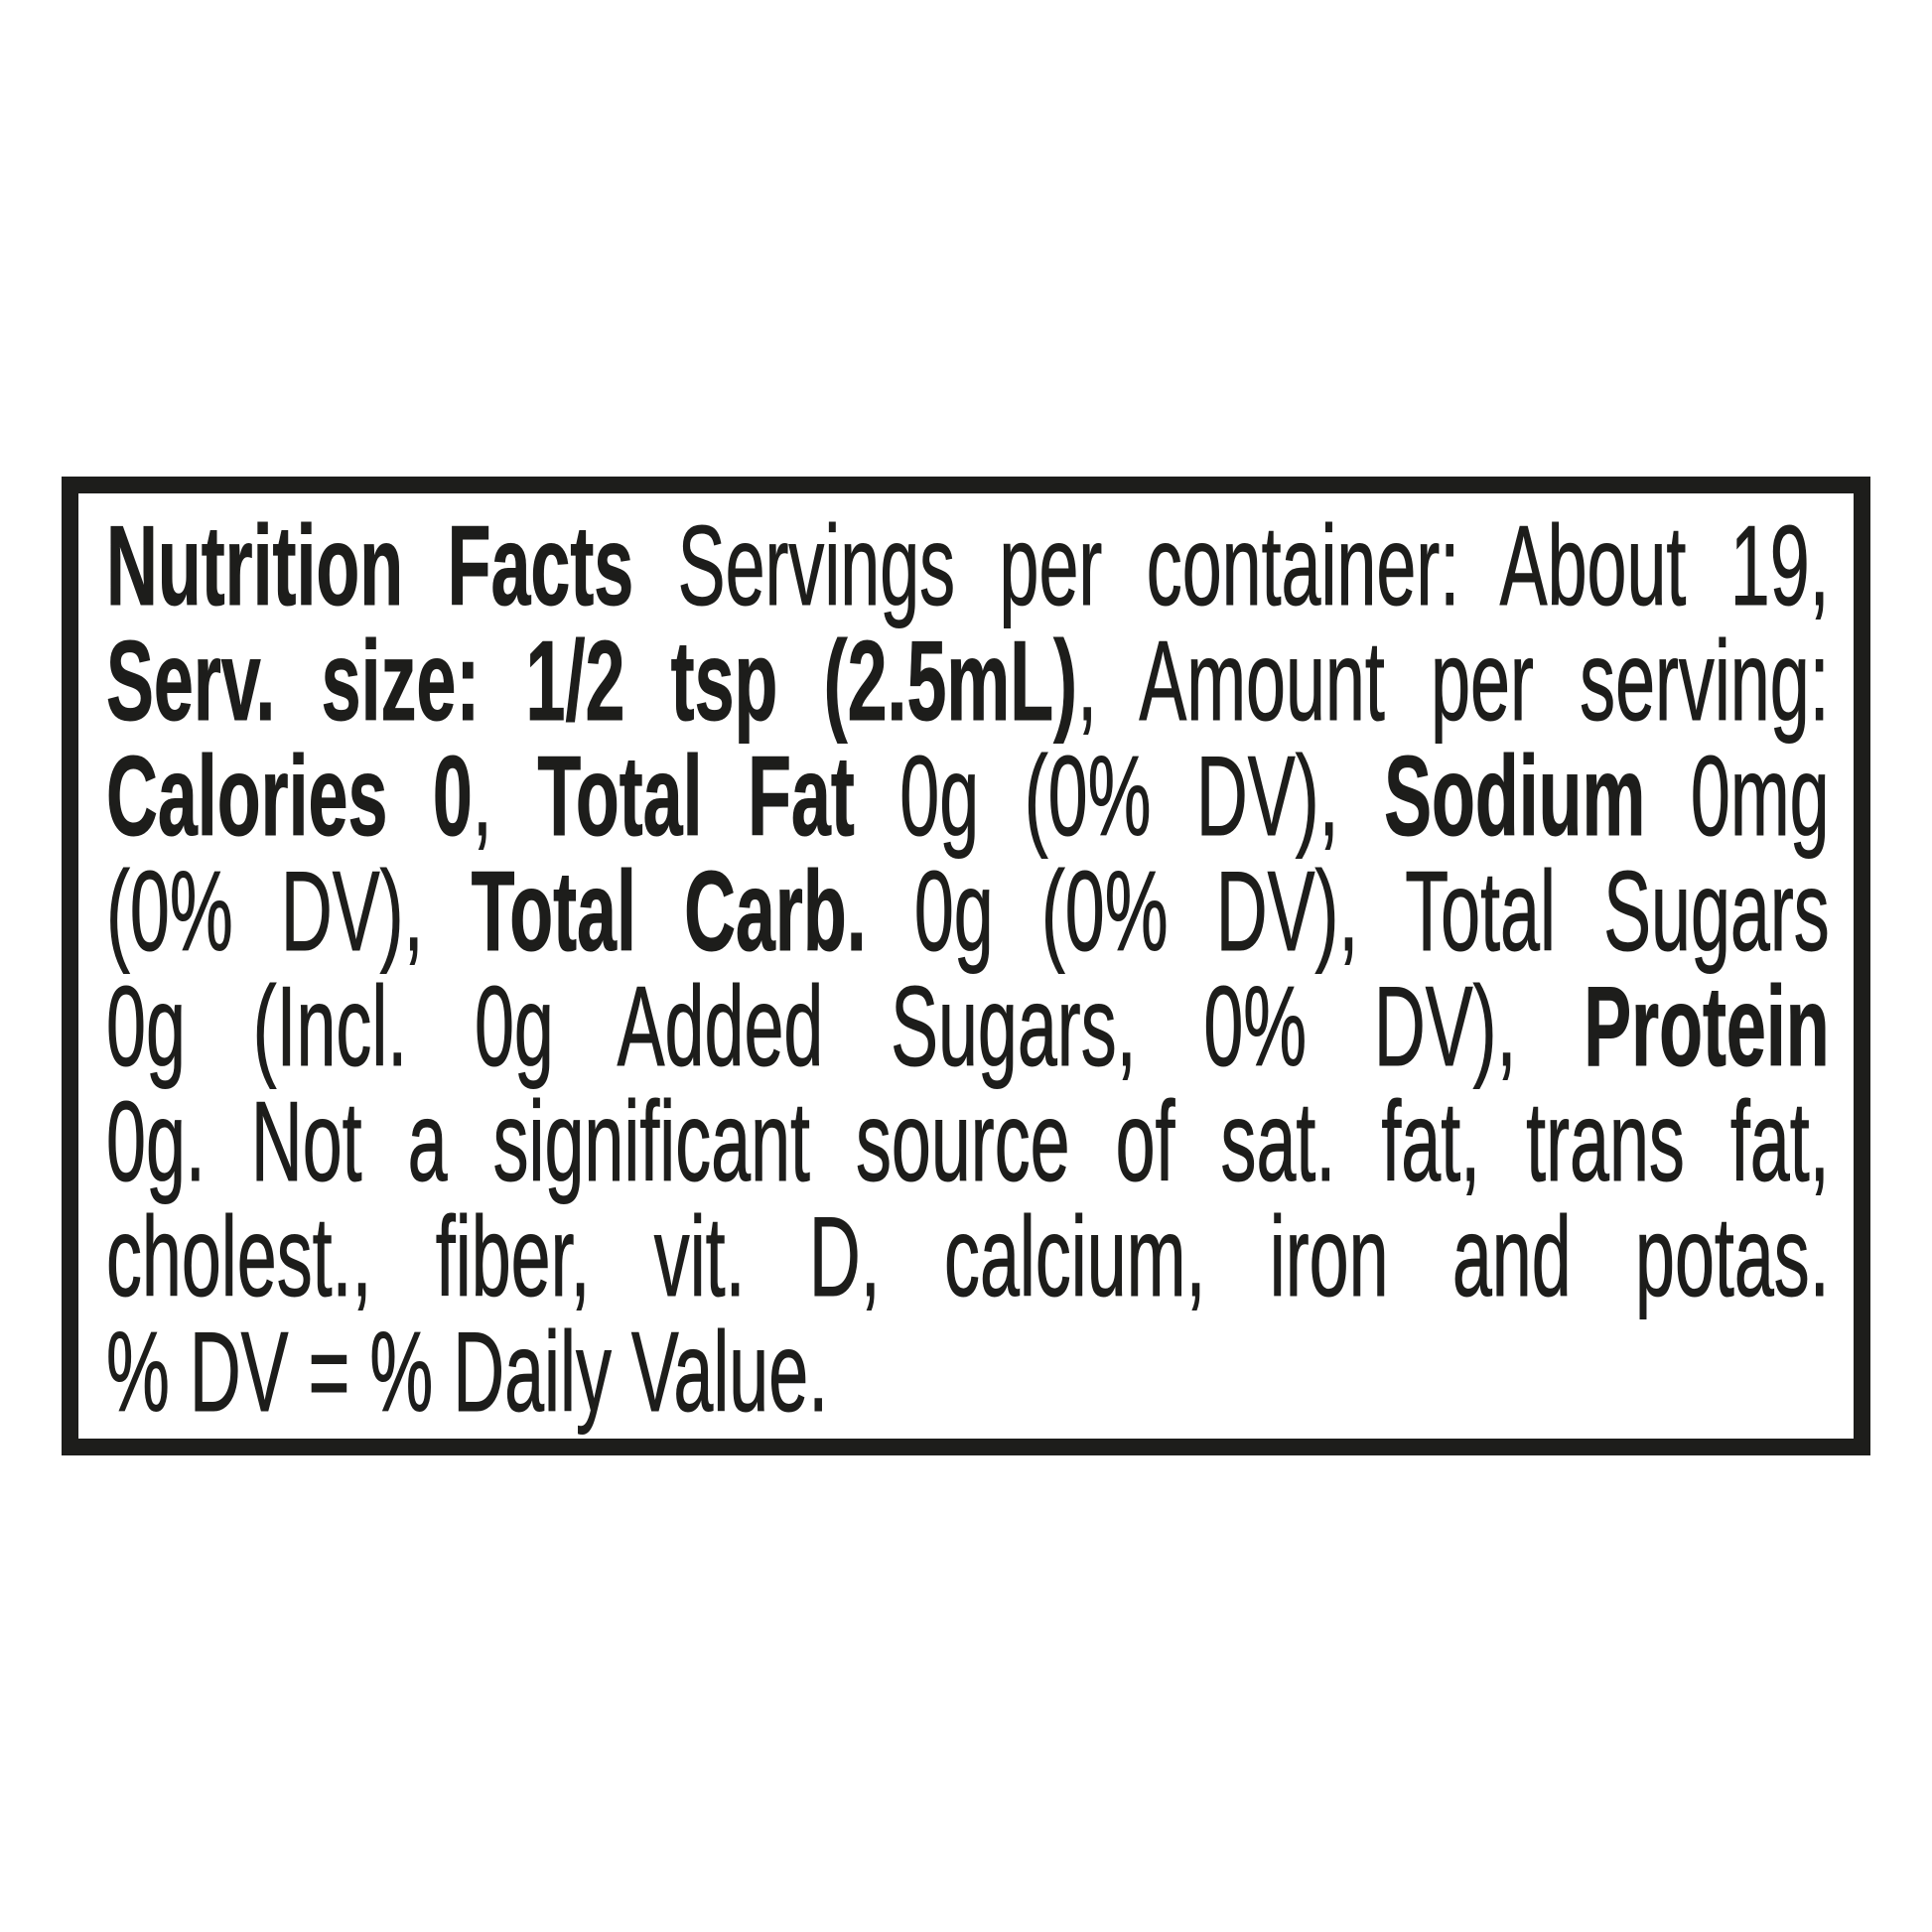  What do you see at coordinates (1515, 797) in the screenshot?
I see `text-segment: Sodium` at bounding box center [1515, 797].